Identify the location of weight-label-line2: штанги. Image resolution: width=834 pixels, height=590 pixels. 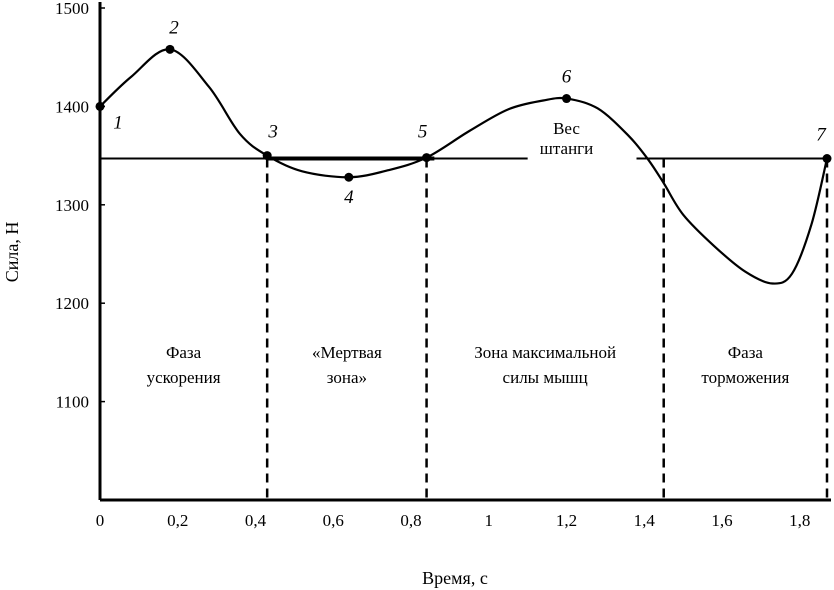
(566, 148).